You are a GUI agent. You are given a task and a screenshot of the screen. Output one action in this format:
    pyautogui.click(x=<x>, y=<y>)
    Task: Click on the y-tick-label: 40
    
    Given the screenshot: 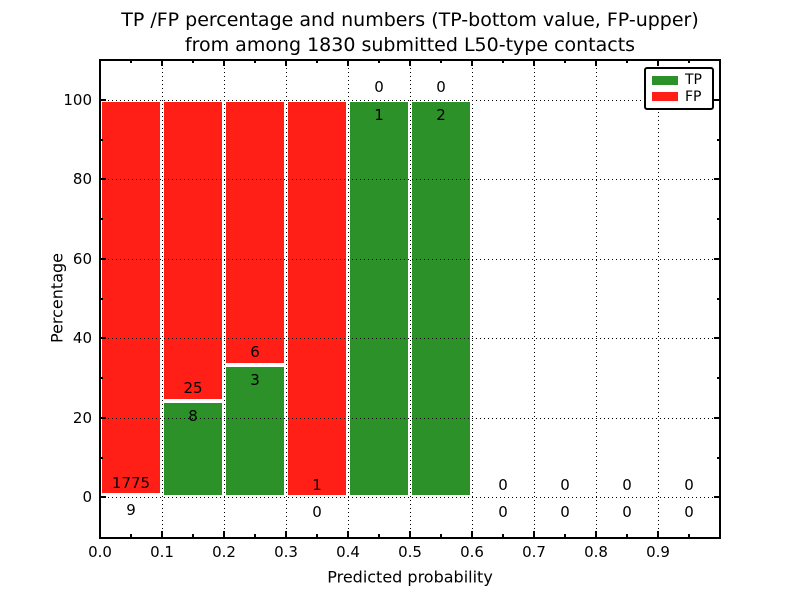 What is the action you would take?
    pyautogui.click(x=82, y=338)
    